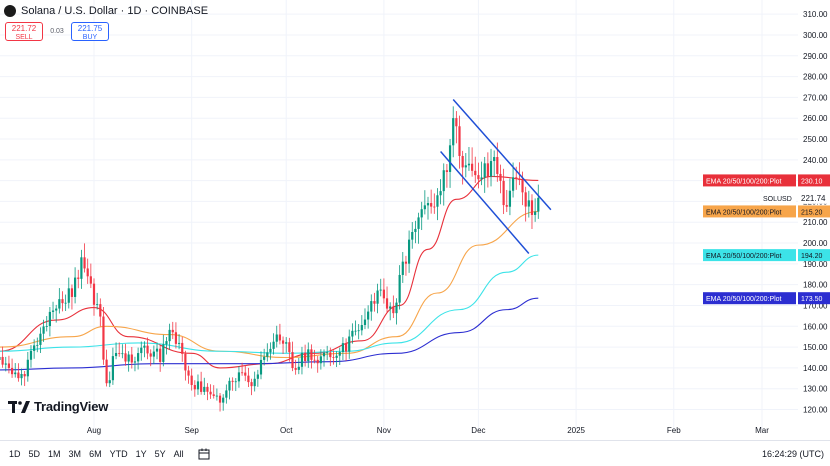 This screenshot has height=466, width=830. Describe the element at coordinates (94, 430) in the screenshot. I see `x-tick-label: Aug` at that location.